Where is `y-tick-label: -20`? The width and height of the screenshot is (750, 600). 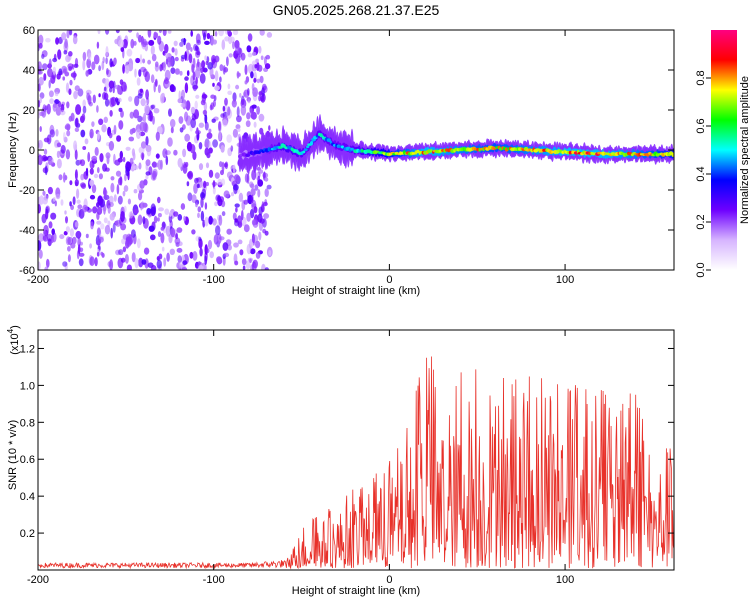
y-tick-label: -20 is located at coordinates (27, 191).